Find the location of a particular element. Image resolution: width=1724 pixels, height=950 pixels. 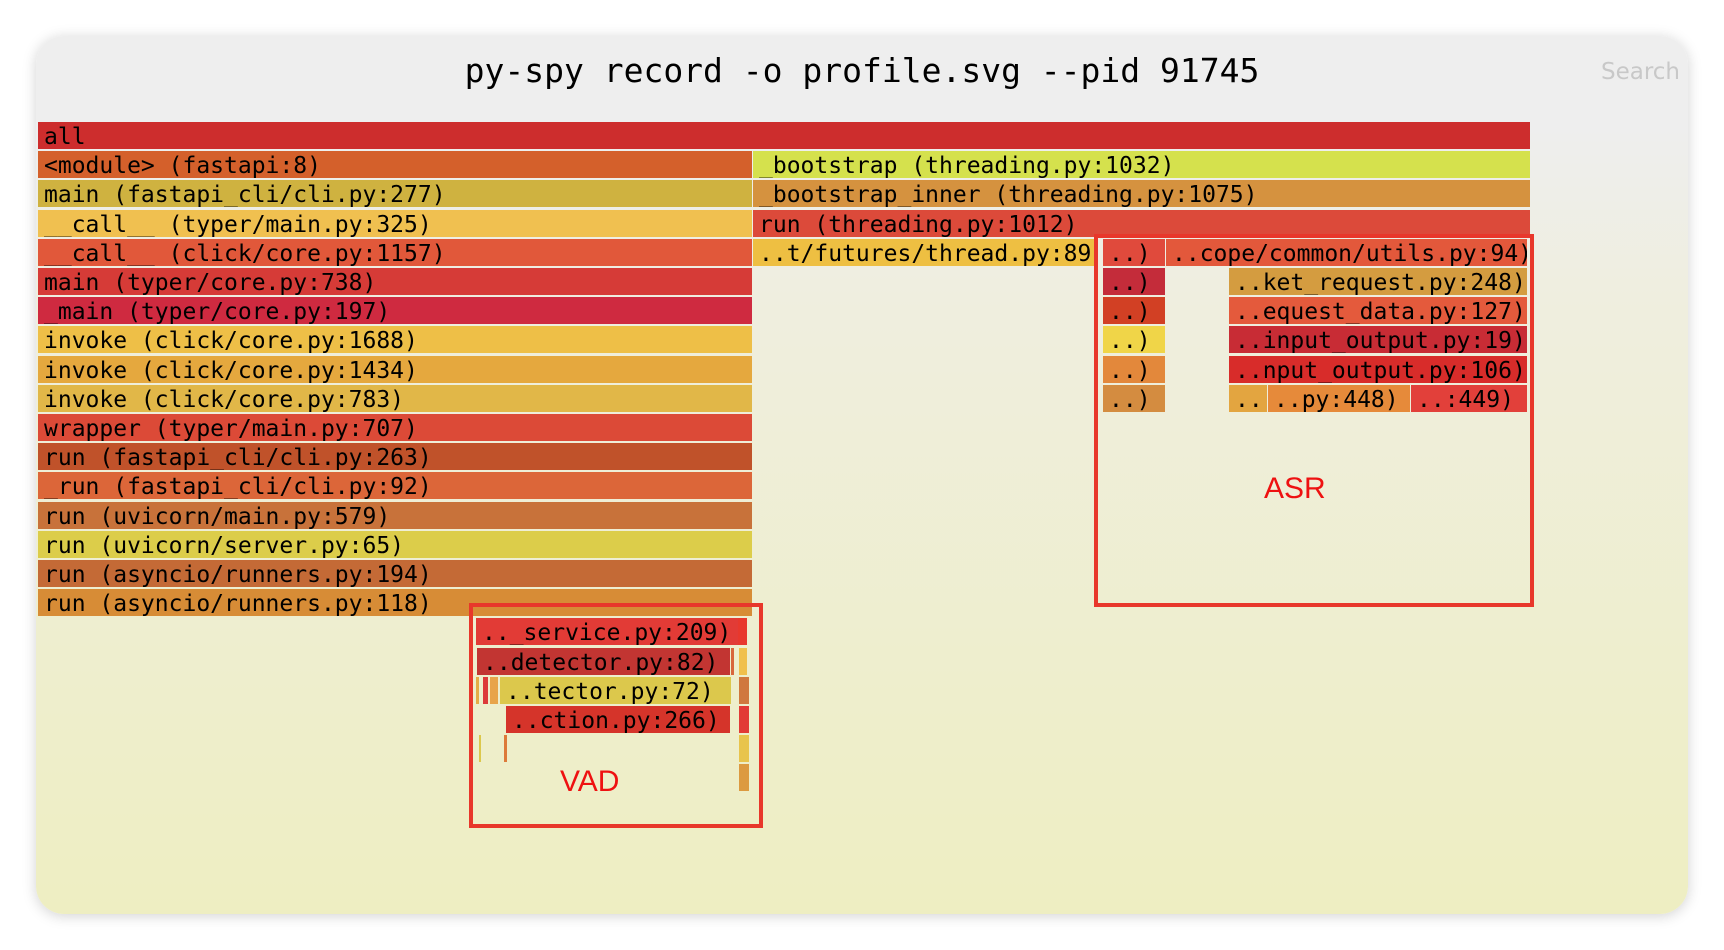

frame-left-5: _main (typer/core.py:197) is located at coordinates (395, 311).